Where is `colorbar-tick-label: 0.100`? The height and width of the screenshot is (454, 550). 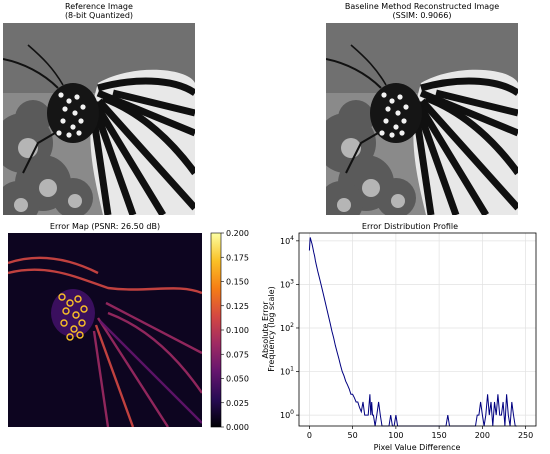 colorbar-tick-label: 0.100 is located at coordinates (237, 330).